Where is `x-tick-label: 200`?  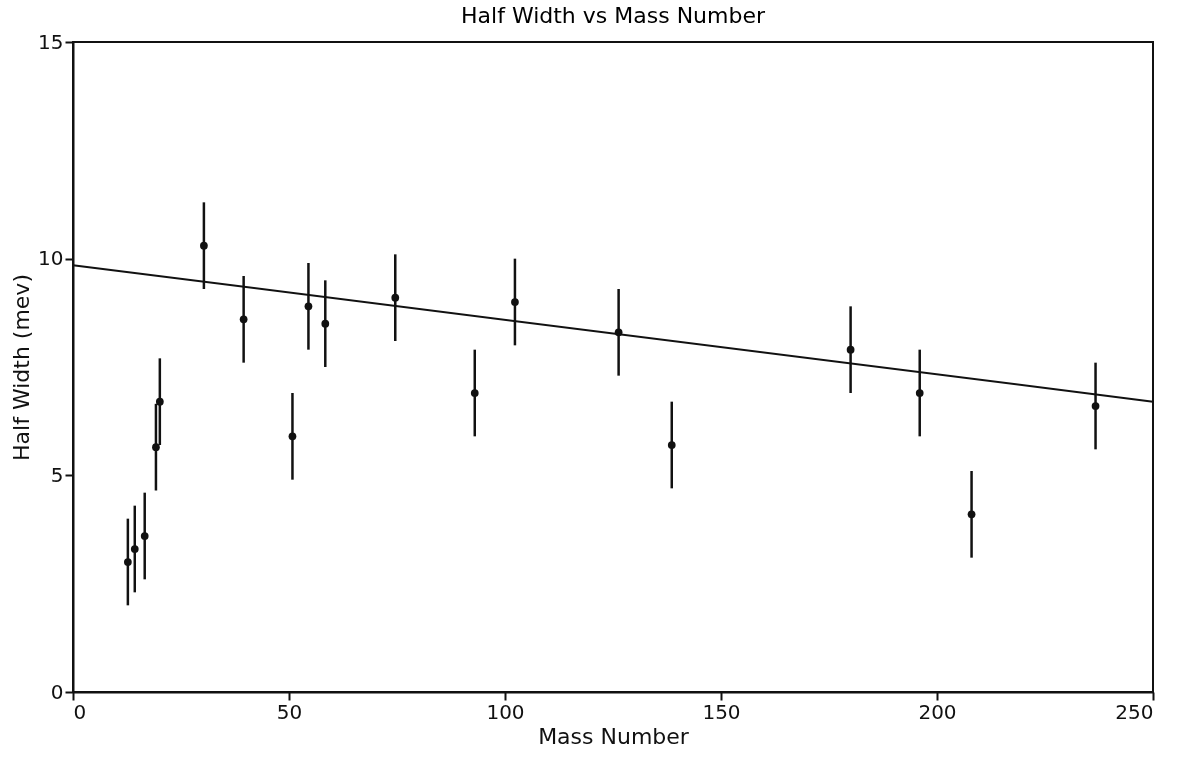
x-tick-label: 200 is located at coordinates (937, 711).